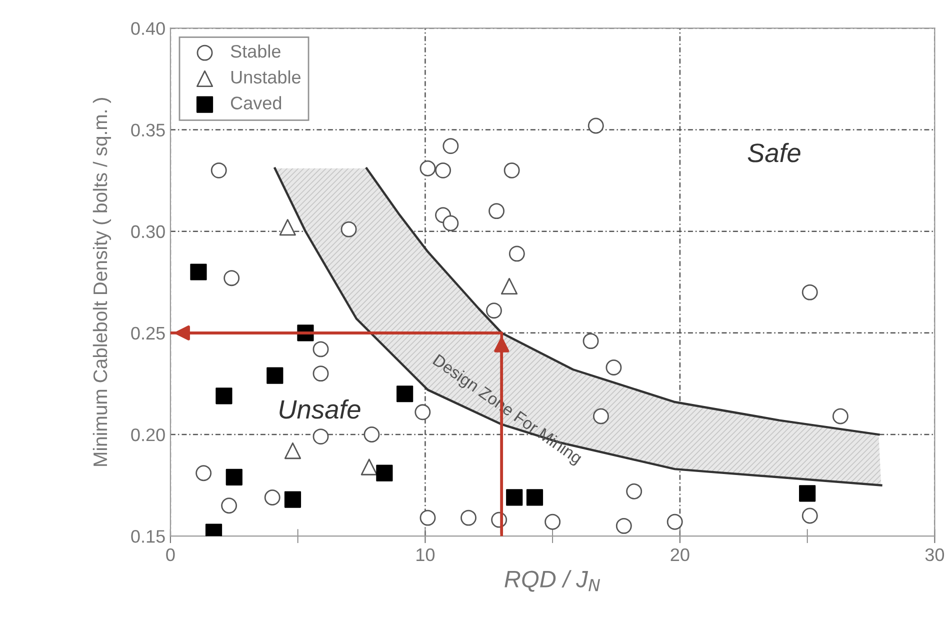  I want to click on y-tick-label: 0.40, so click(148, 28).